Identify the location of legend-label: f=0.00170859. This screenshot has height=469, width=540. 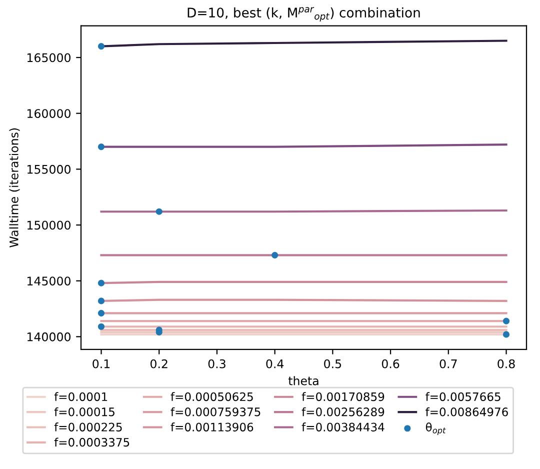
(343, 397).